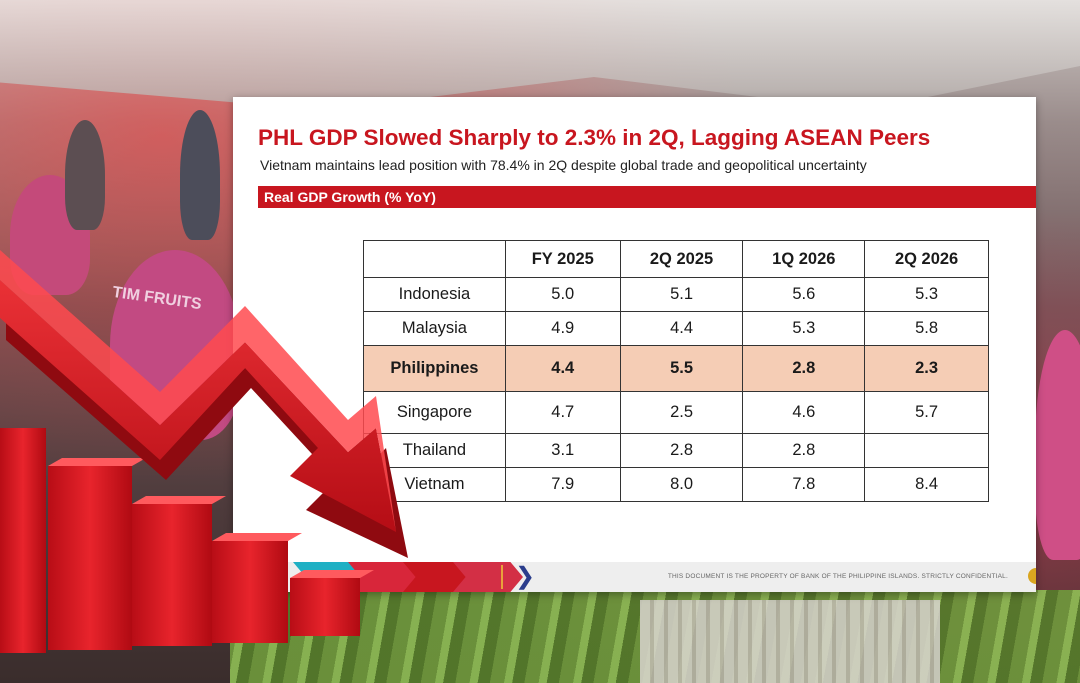 The height and width of the screenshot is (683, 1080). Describe the element at coordinates (681, 294) in the screenshot. I see `value-cell: 5.1` at that location.